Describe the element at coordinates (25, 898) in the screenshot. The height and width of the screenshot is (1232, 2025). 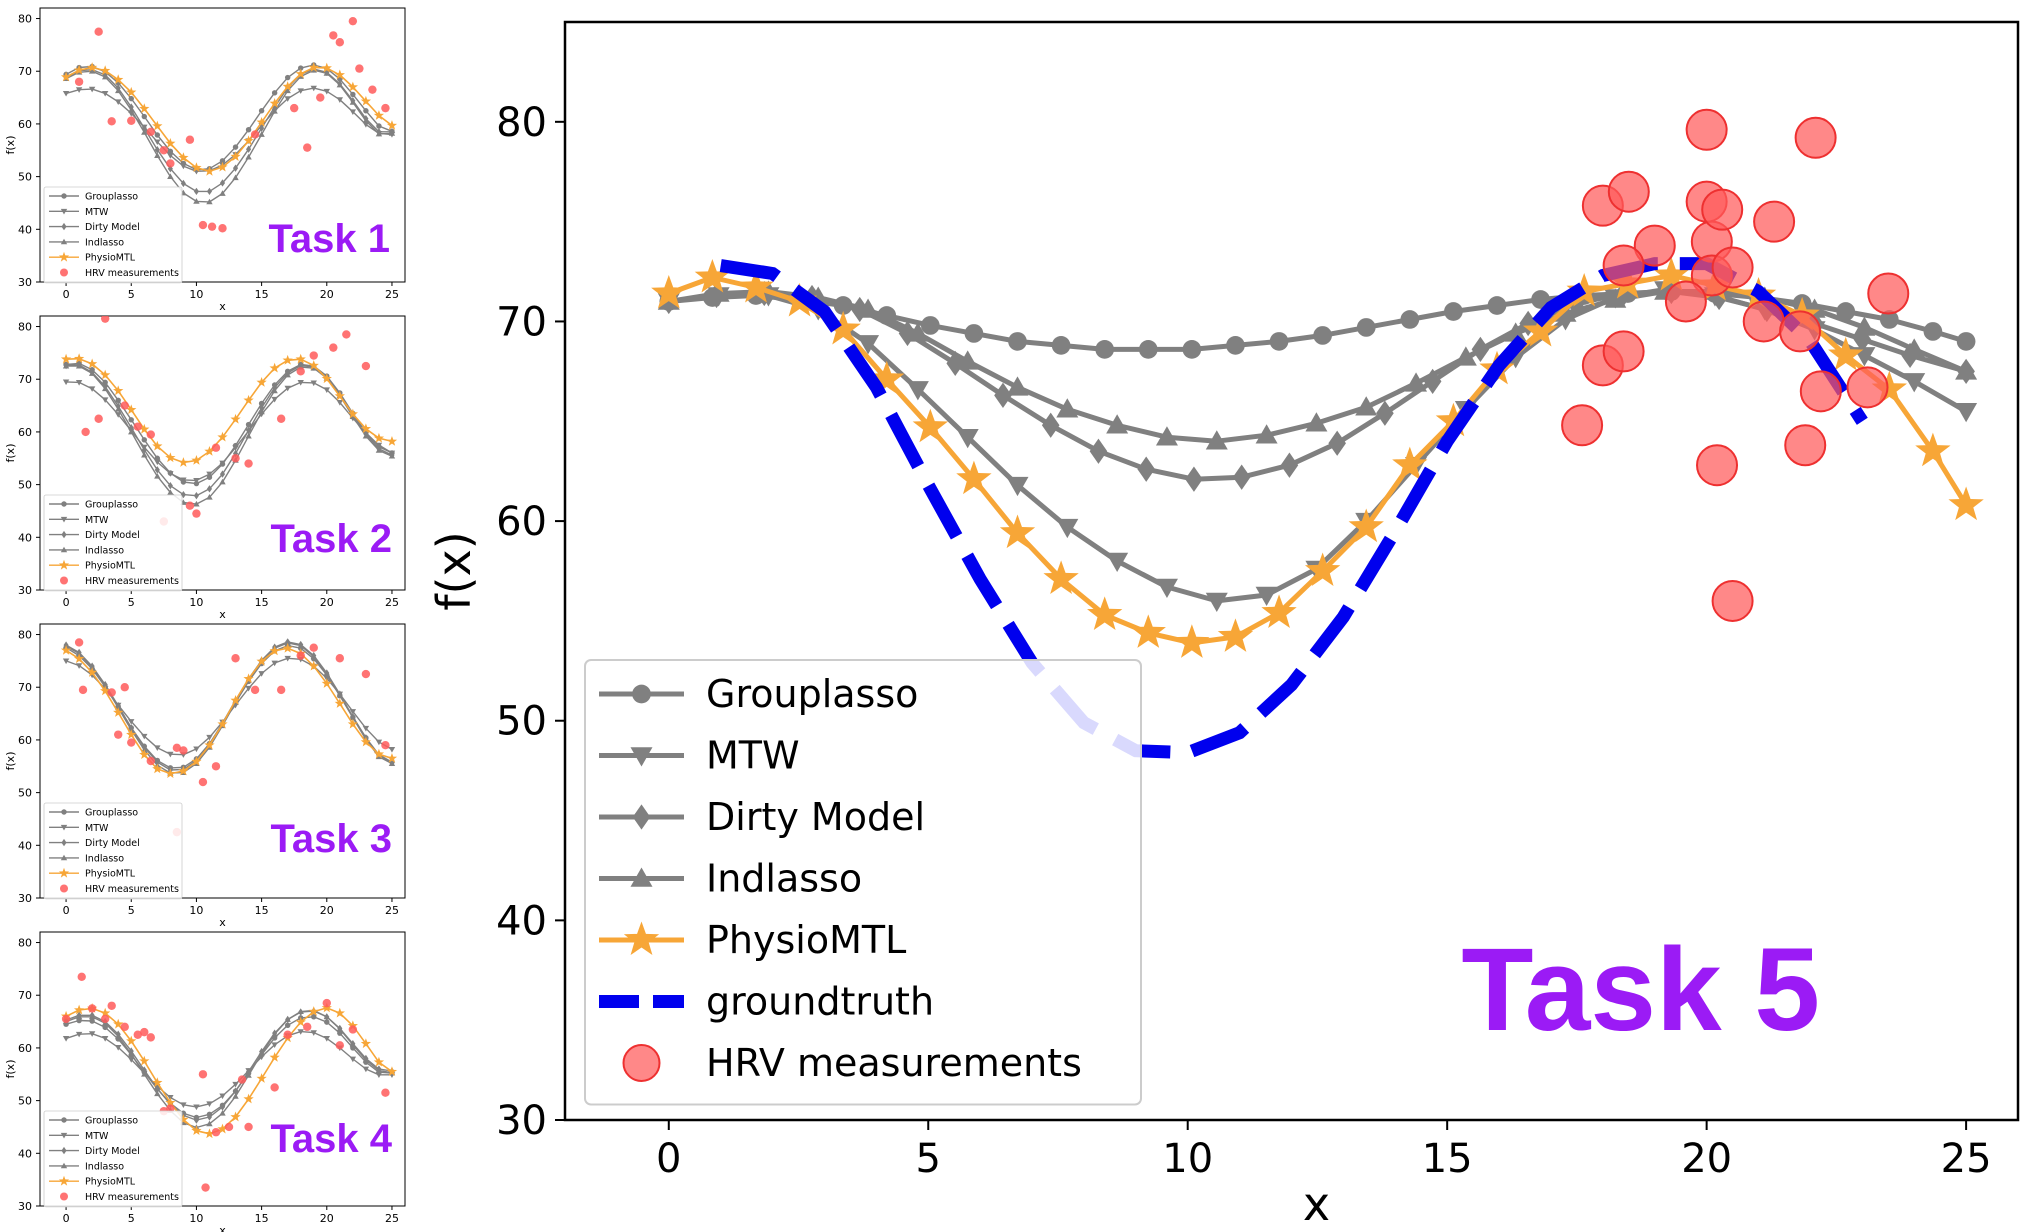
I see `y-tick-label: 30` at that location.